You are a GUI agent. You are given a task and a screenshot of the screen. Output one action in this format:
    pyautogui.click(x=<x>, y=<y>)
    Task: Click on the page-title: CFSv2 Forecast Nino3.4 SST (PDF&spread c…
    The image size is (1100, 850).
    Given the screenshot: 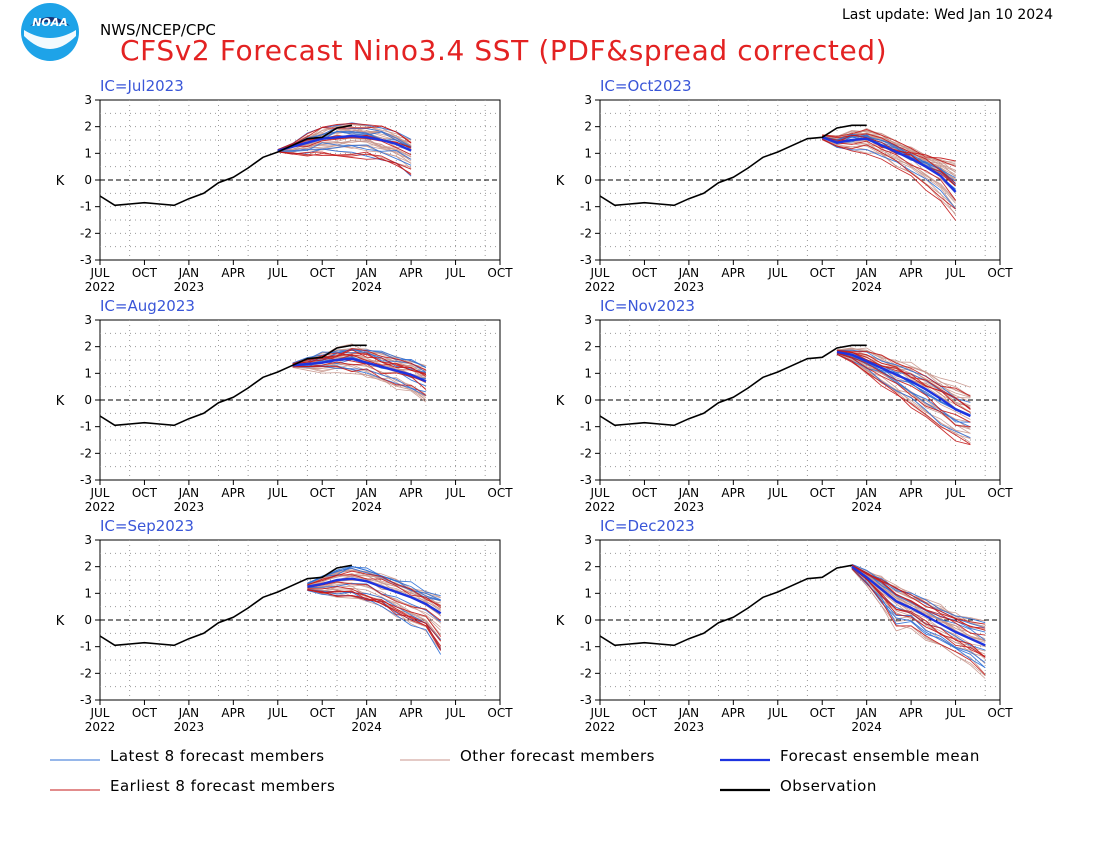 What is the action you would take?
    pyautogui.click(x=504, y=50)
    